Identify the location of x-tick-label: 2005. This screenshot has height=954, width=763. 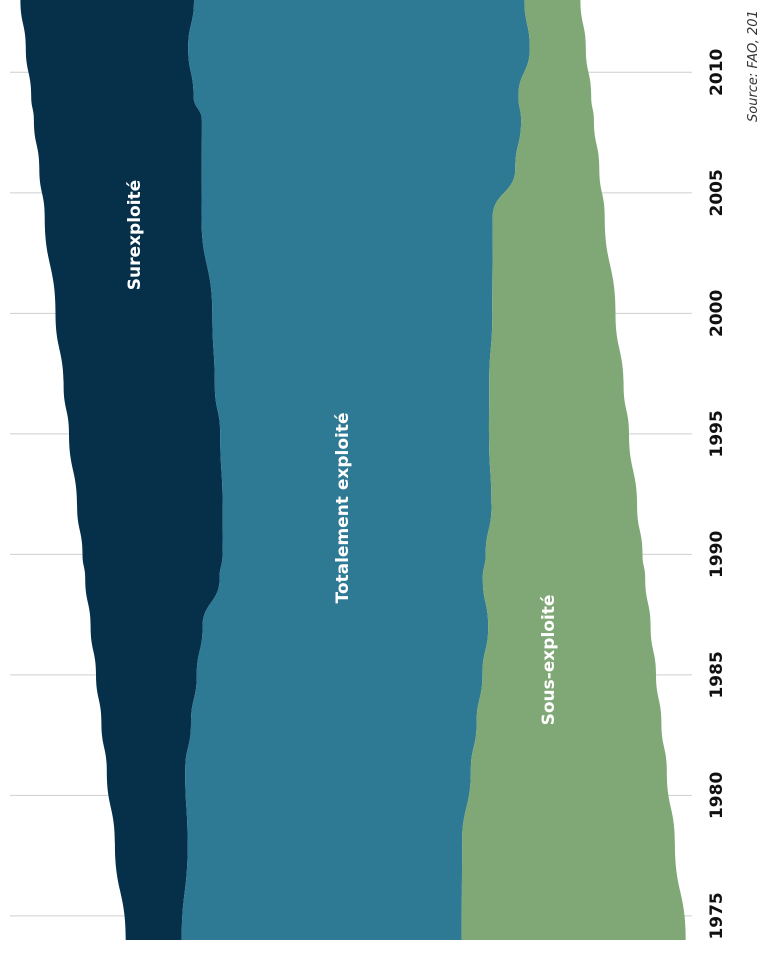
(717, 192).